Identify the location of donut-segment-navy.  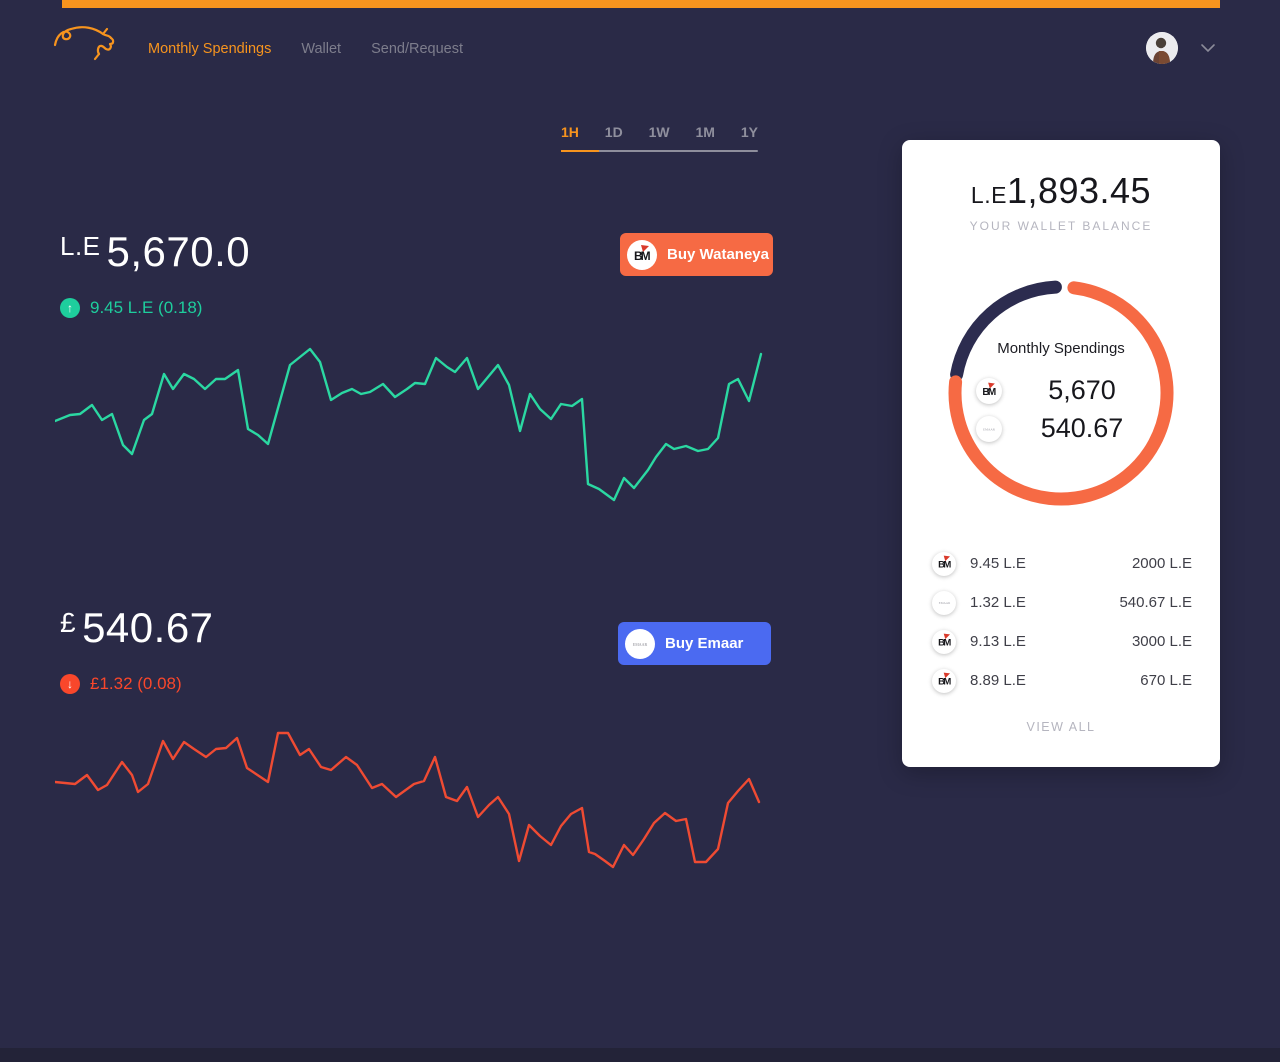
(1006, 331).